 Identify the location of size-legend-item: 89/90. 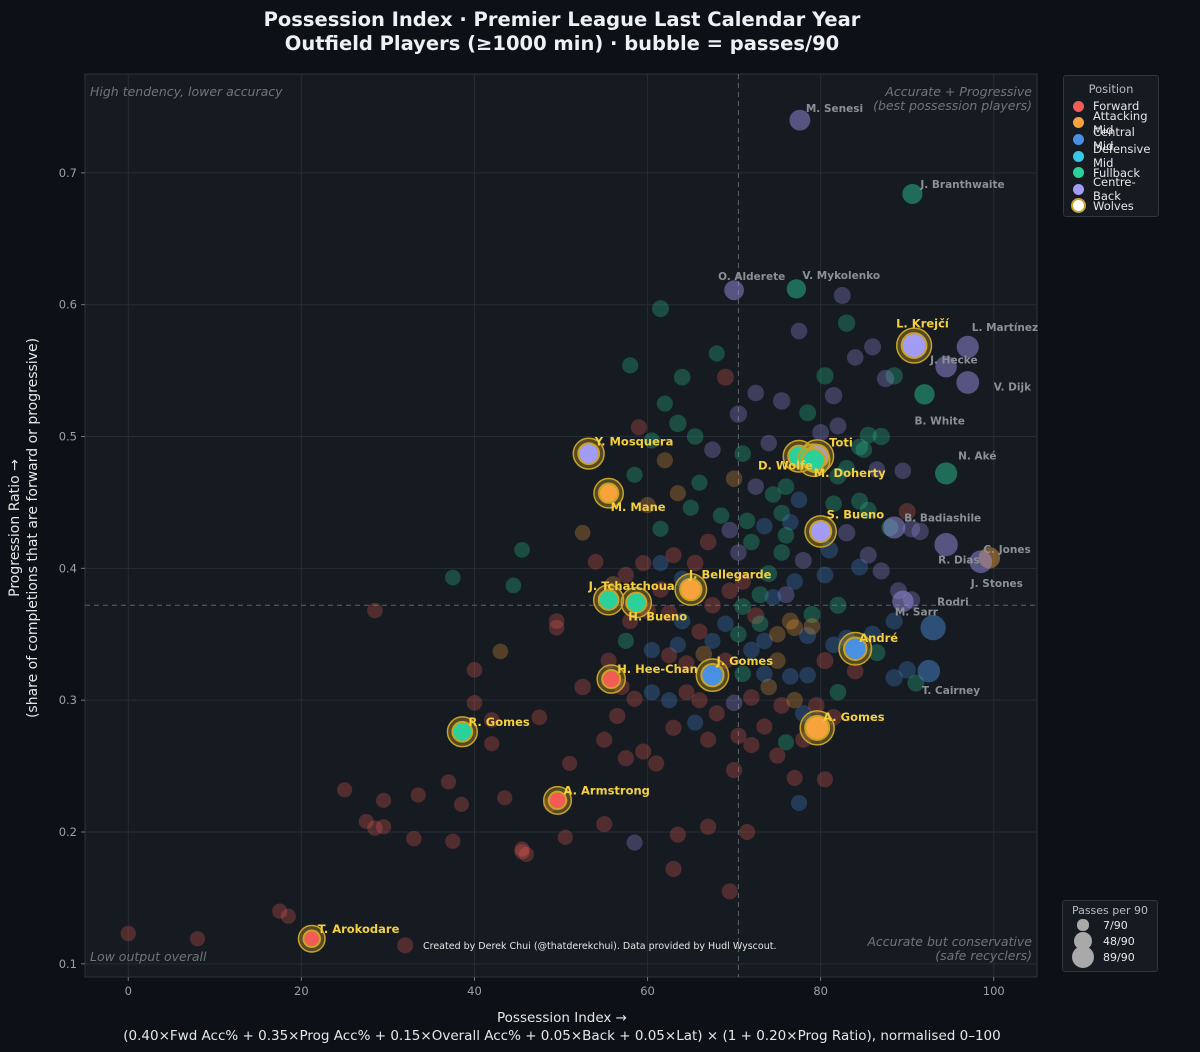
(1110, 957).